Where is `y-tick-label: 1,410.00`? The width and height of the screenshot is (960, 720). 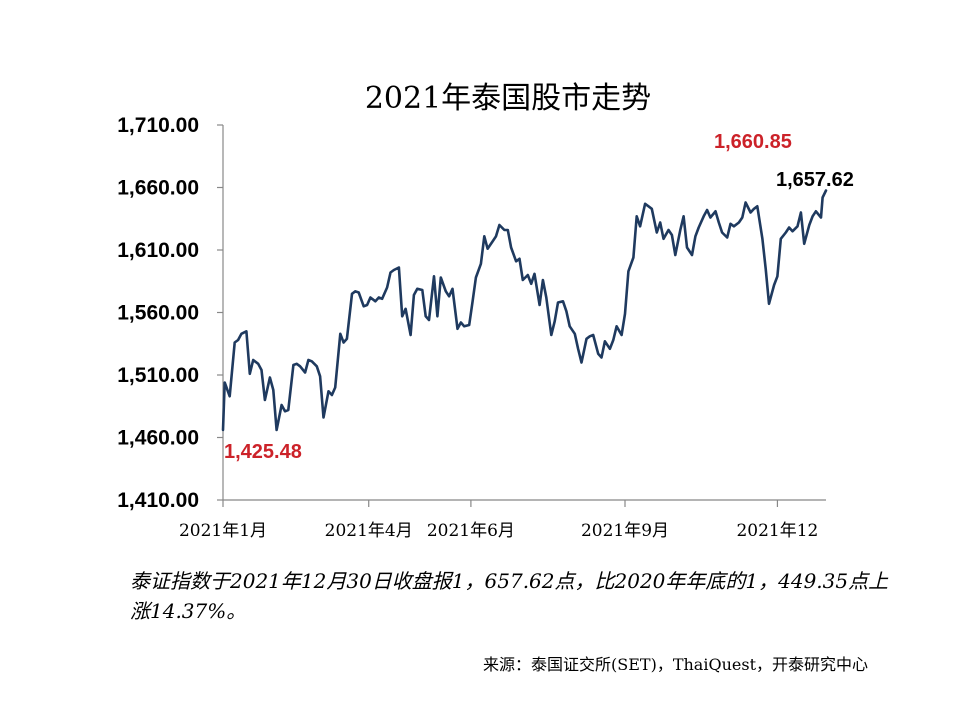 y-tick-label: 1,410.00 is located at coordinates (158, 500).